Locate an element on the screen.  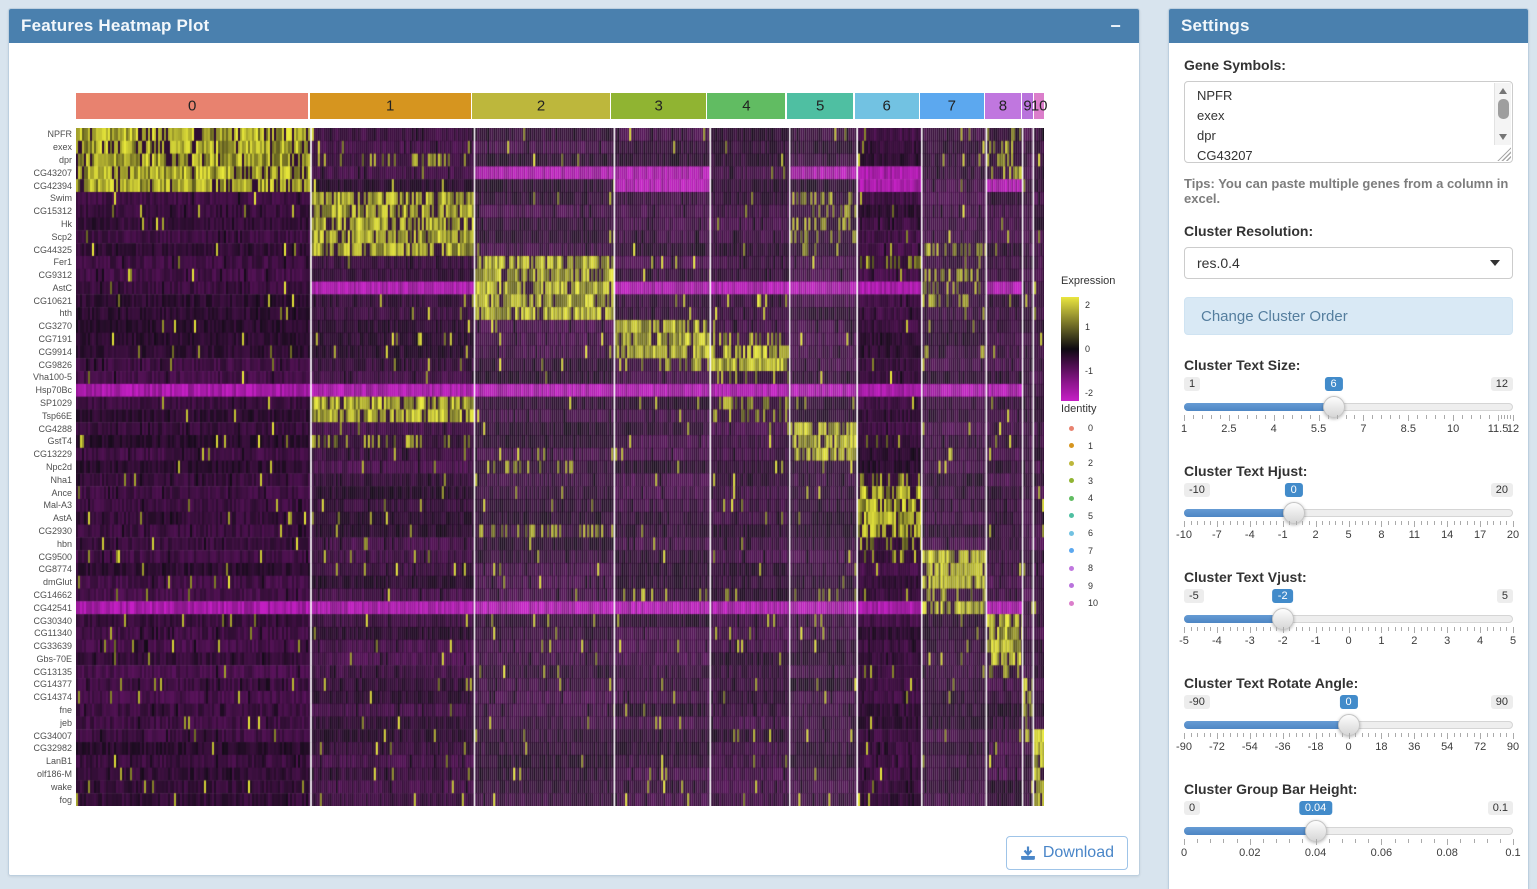
slider-label: Cluster Text Size: is located at coordinates (1242, 365).